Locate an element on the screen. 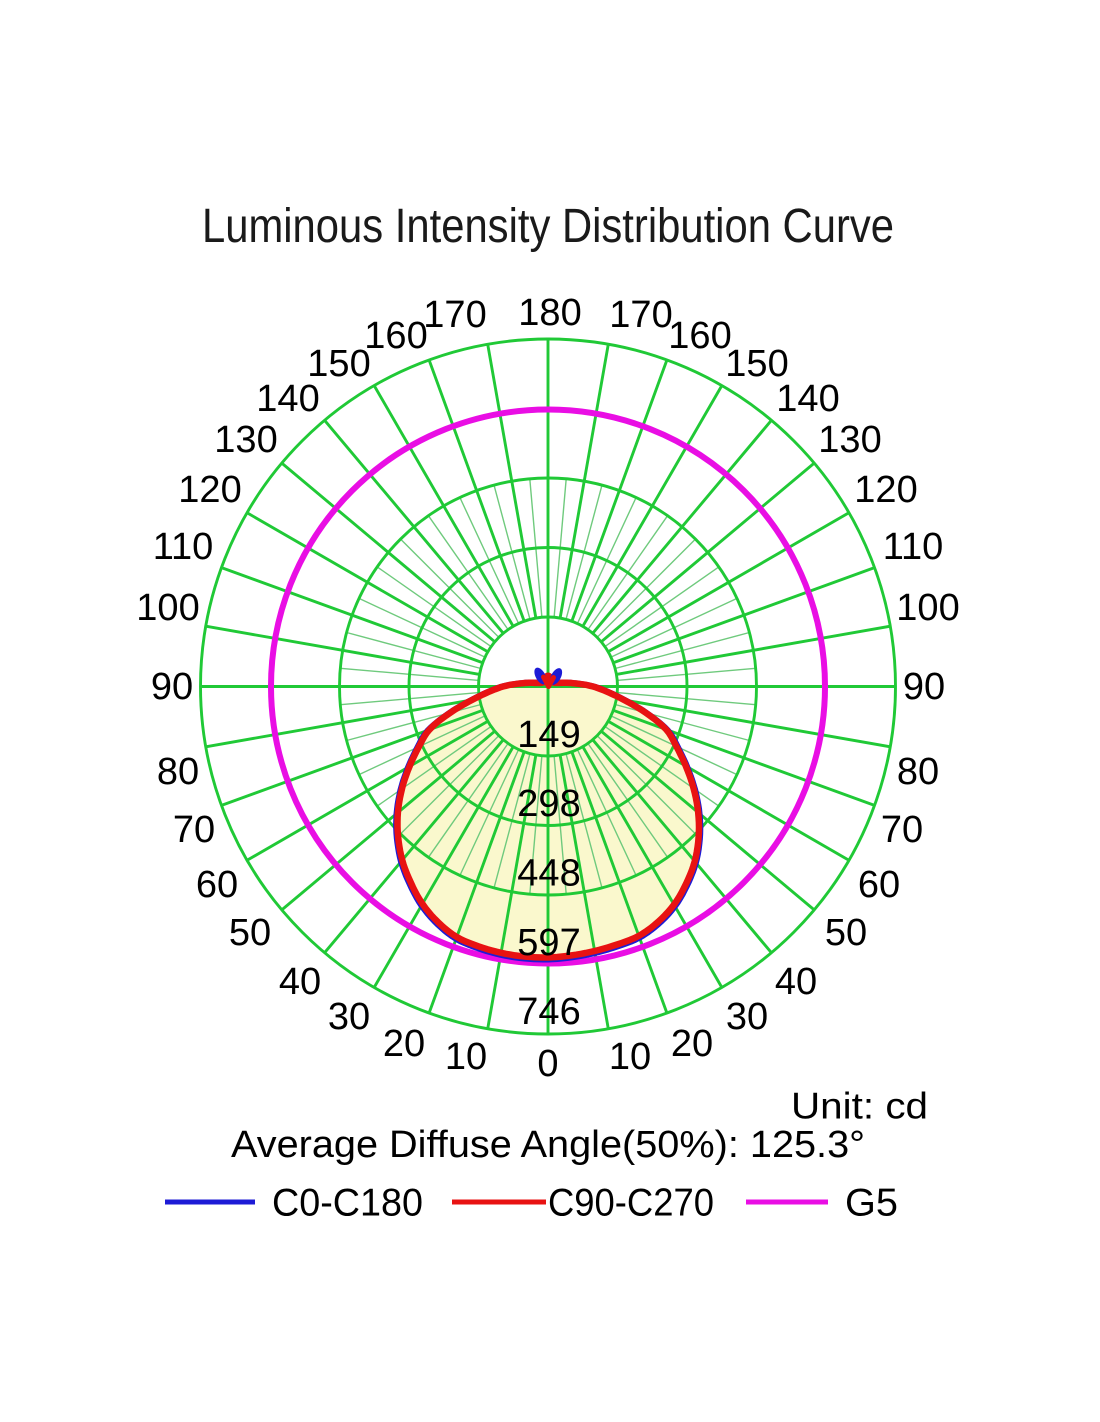 The image size is (1100, 1422). svg-text: 448 is located at coordinates (548, 874).